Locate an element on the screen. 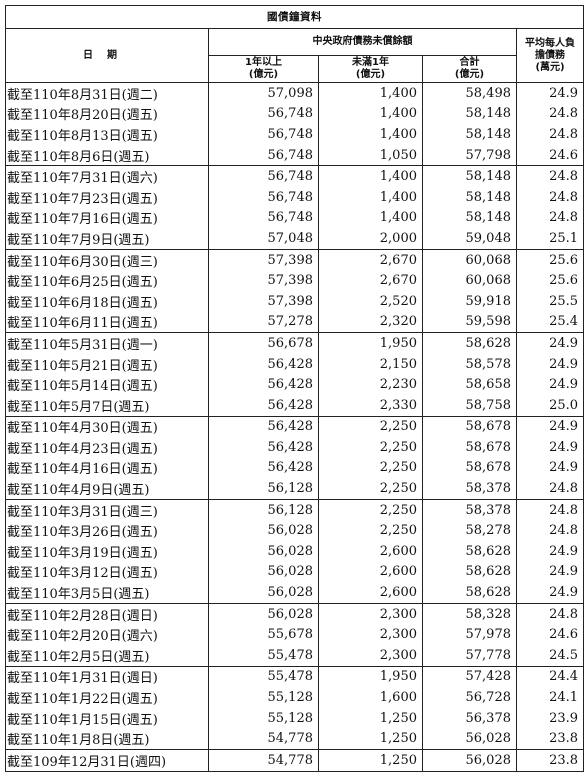 This screenshot has width=588, height=778. under-one-year-cell: 2,330 is located at coordinates (370, 405).